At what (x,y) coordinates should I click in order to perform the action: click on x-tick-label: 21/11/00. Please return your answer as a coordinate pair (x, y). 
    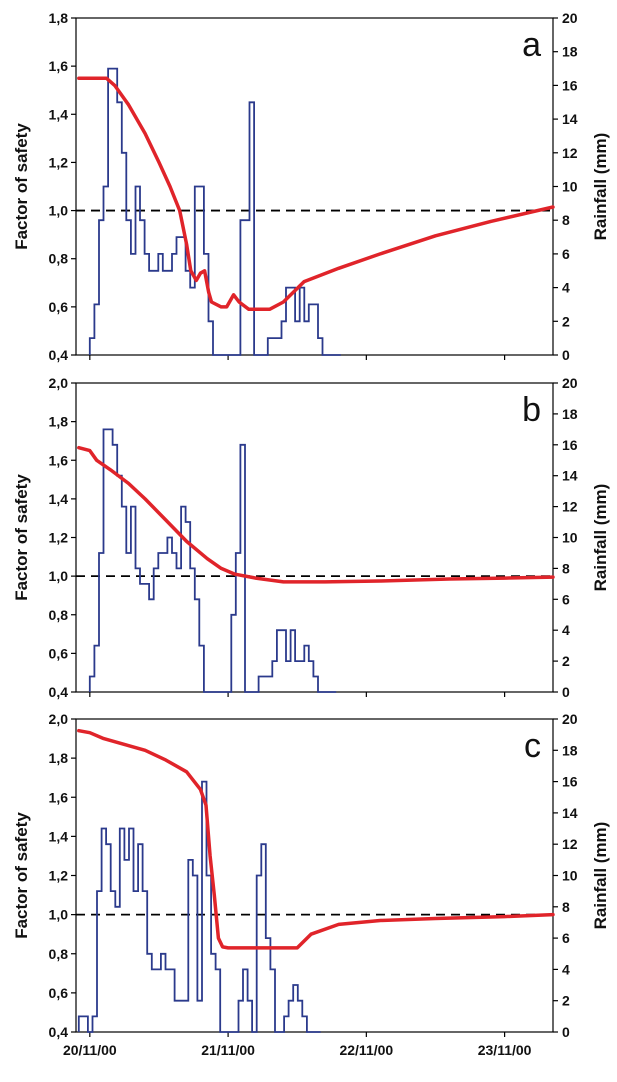
    Looking at the image, I should click on (228, 1050).